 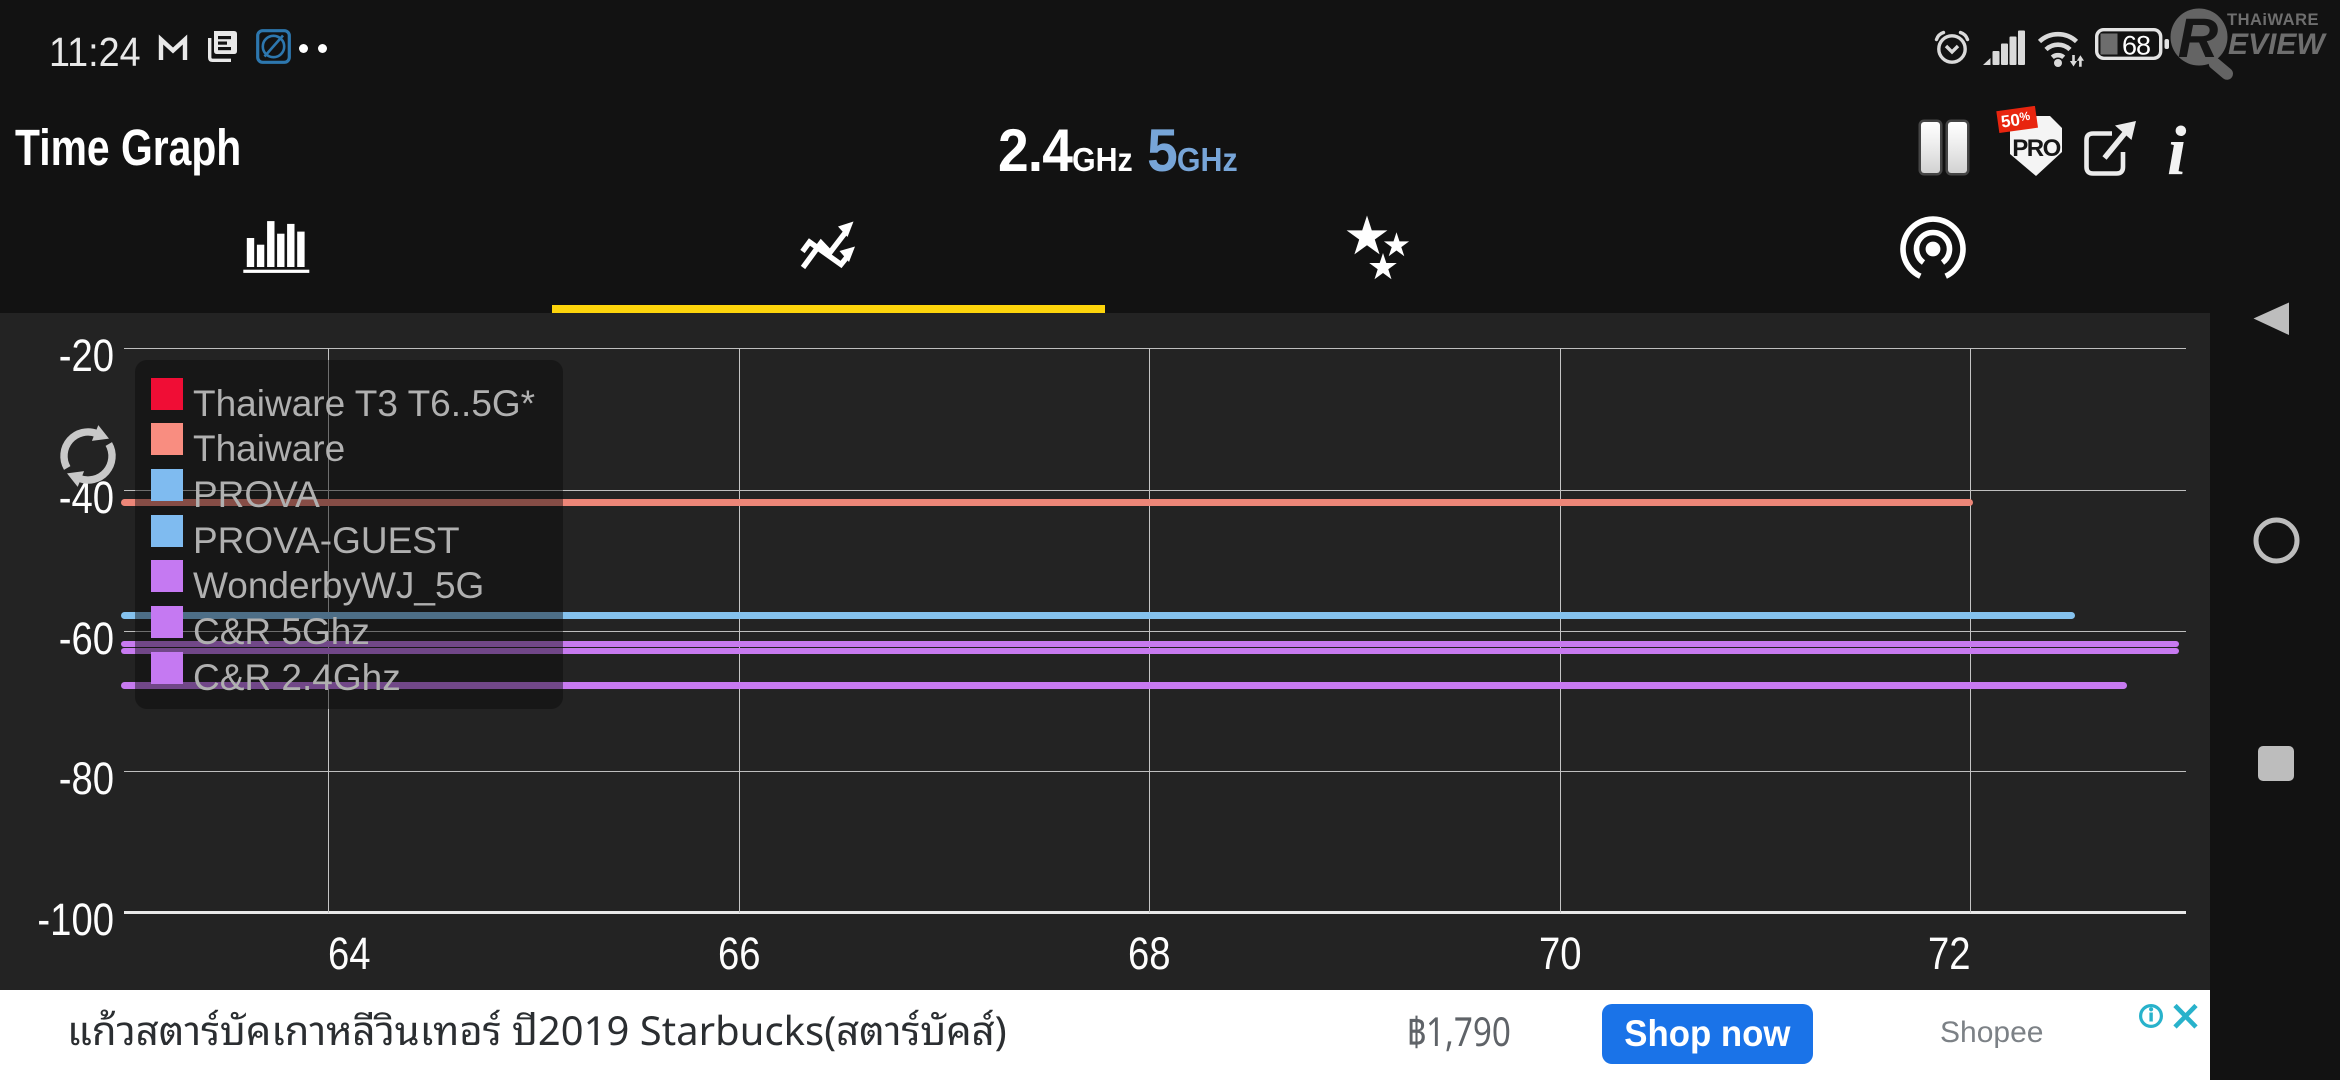 I want to click on svg-text: R, so click(x=2198, y=37).